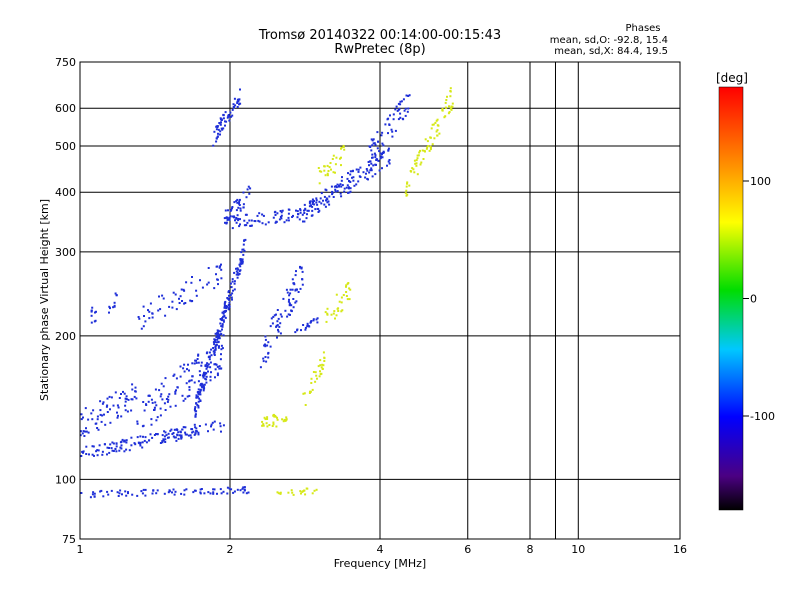 This screenshot has width=800, height=600. What do you see at coordinates (380, 563) in the screenshot?
I see `x-axis-label: Frequency [MHz]` at bounding box center [380, 563].